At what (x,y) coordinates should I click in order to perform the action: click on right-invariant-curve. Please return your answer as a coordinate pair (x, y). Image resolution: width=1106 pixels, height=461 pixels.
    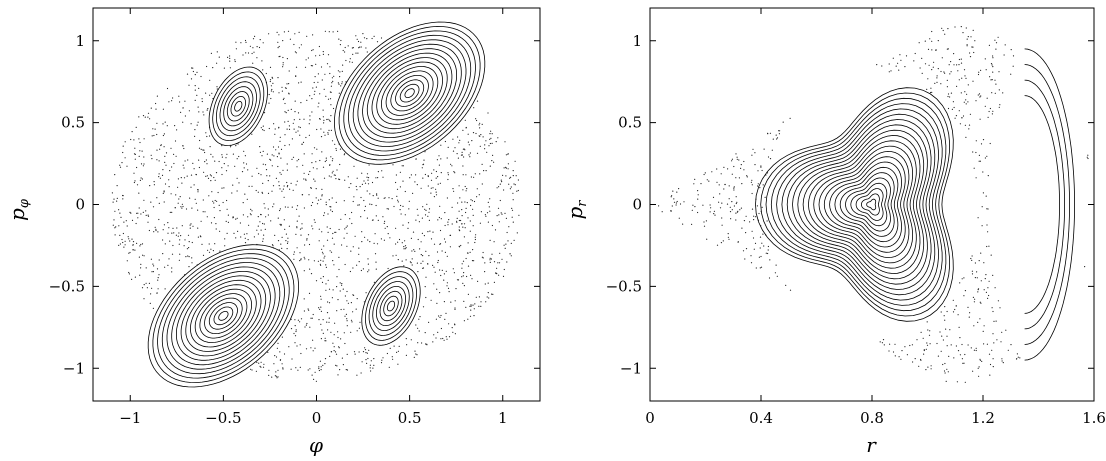
    Looking at the image, I should click on (855, 204).